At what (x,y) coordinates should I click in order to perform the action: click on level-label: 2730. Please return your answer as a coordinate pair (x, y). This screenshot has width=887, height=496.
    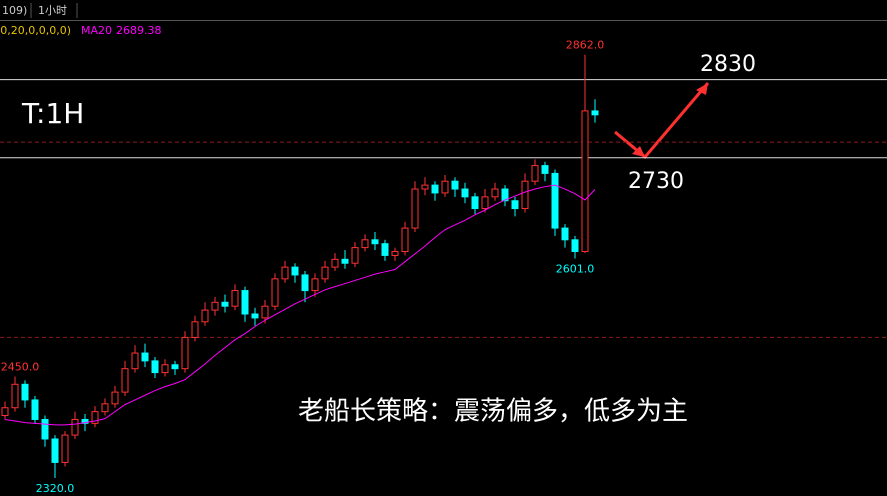
    Looking at the image, I should click on (656, 181).